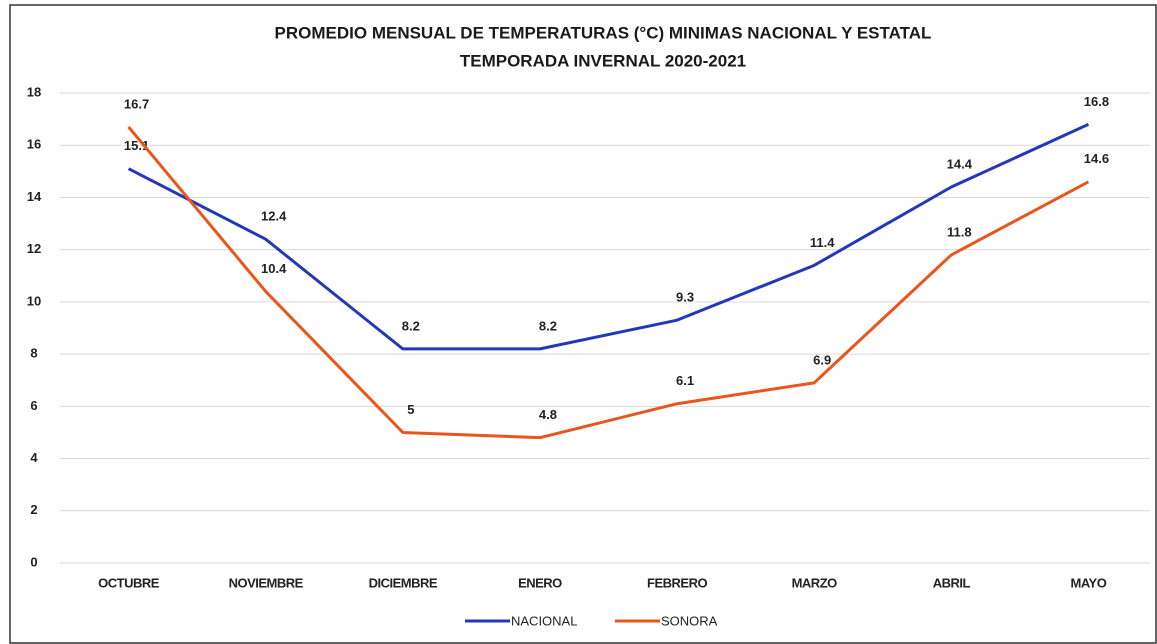 This screenshot has width=1157, height=644. I want to click on data-label: 12.4, so click(274, 216).